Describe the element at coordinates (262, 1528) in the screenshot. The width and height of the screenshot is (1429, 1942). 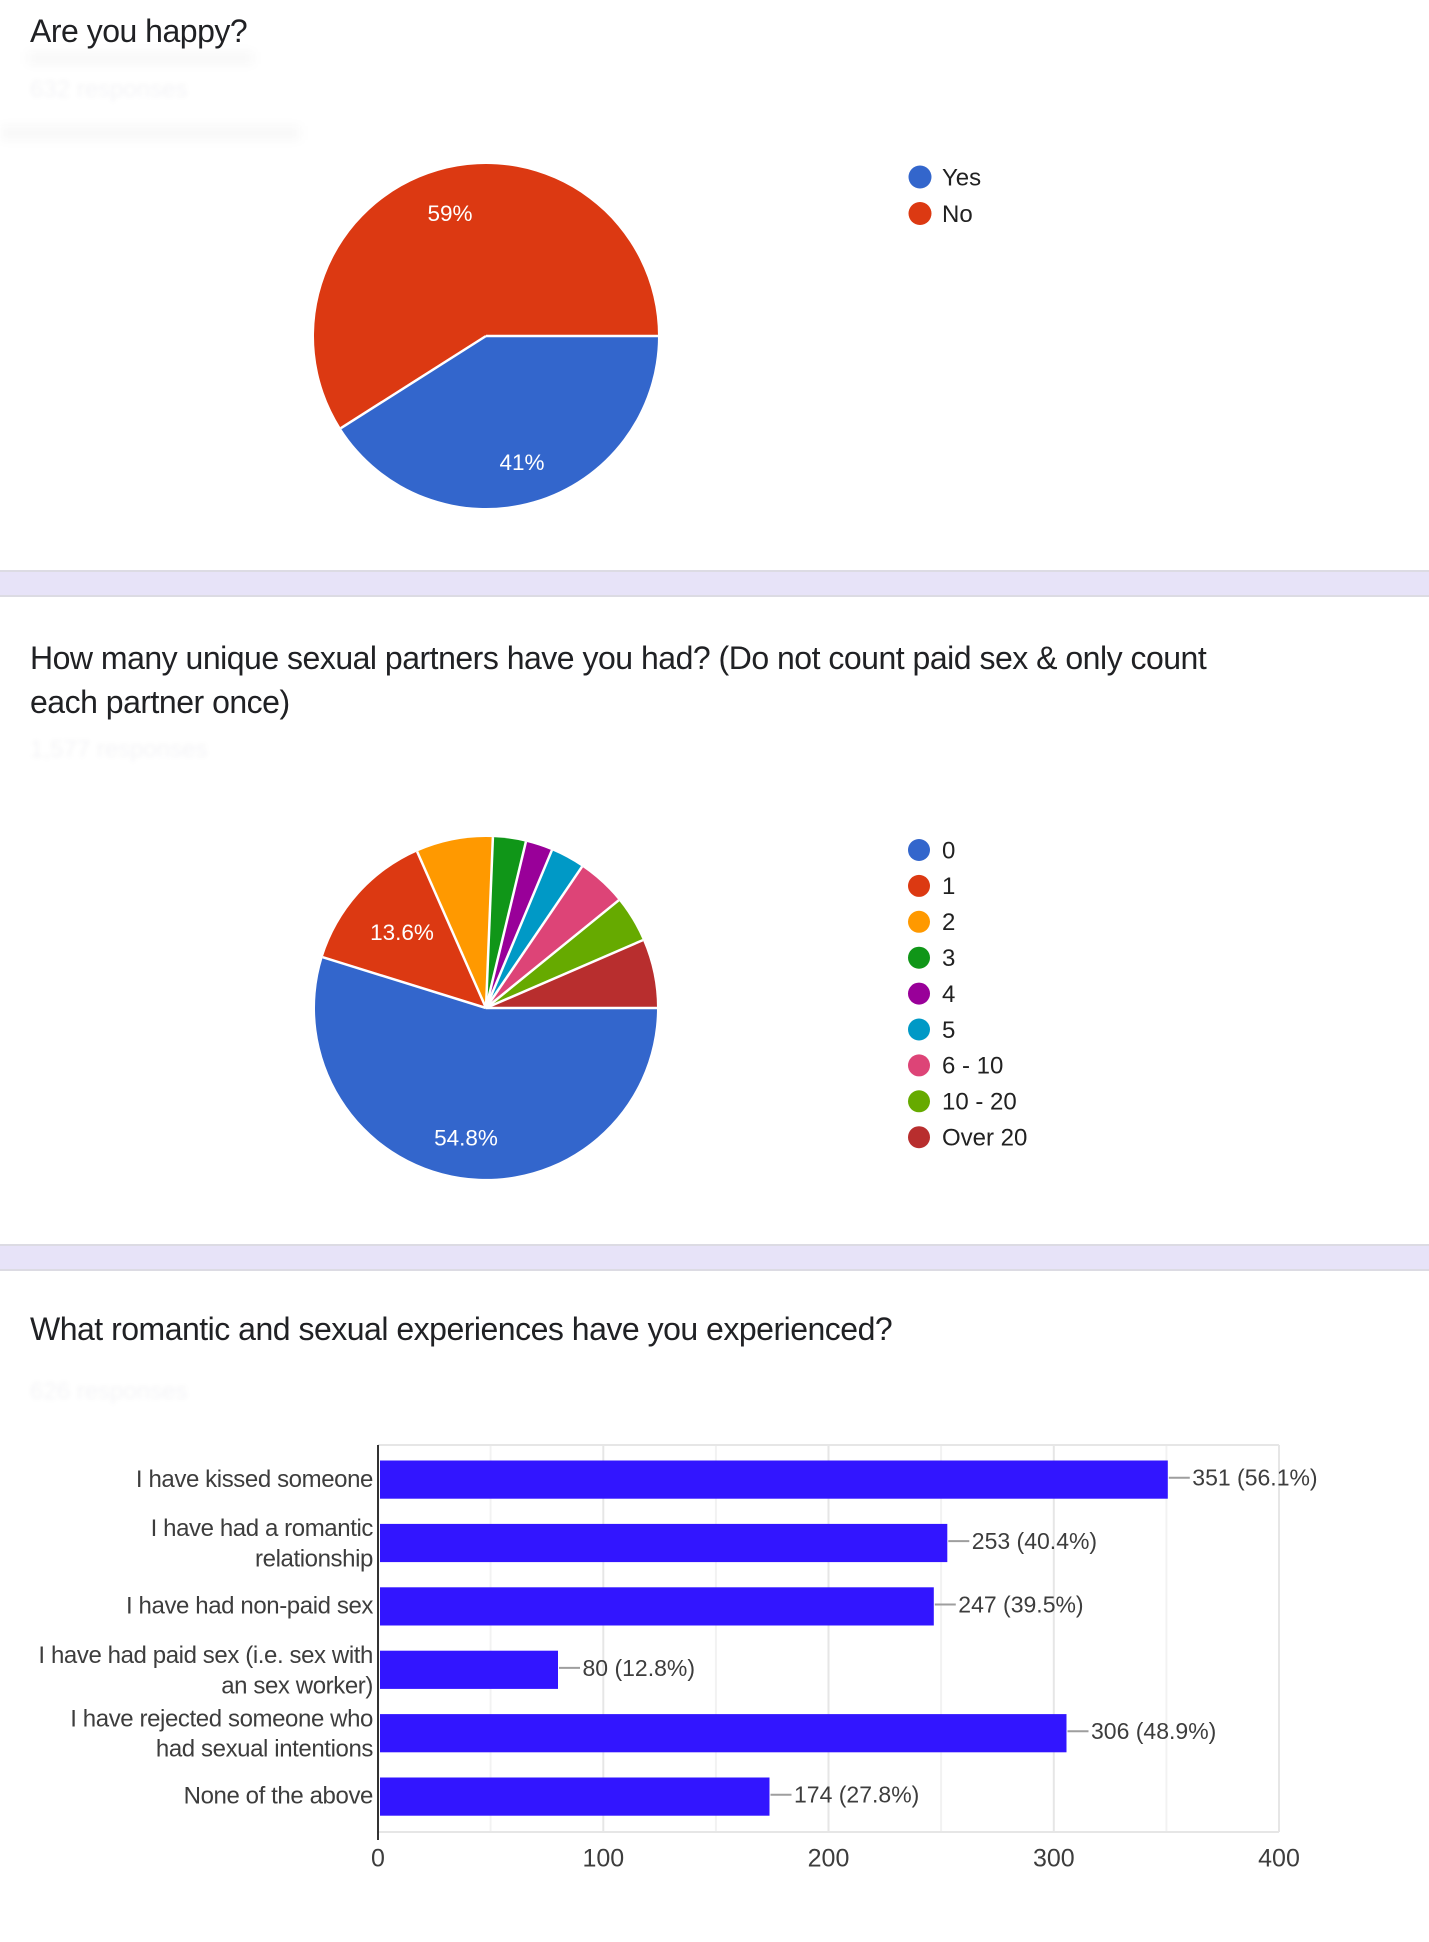
I see `svg-text: I have had a romantic` at that location.